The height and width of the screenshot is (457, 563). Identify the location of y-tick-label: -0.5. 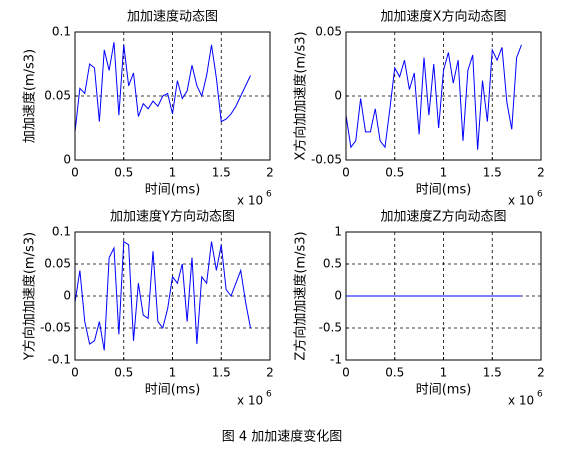
(330, 328).